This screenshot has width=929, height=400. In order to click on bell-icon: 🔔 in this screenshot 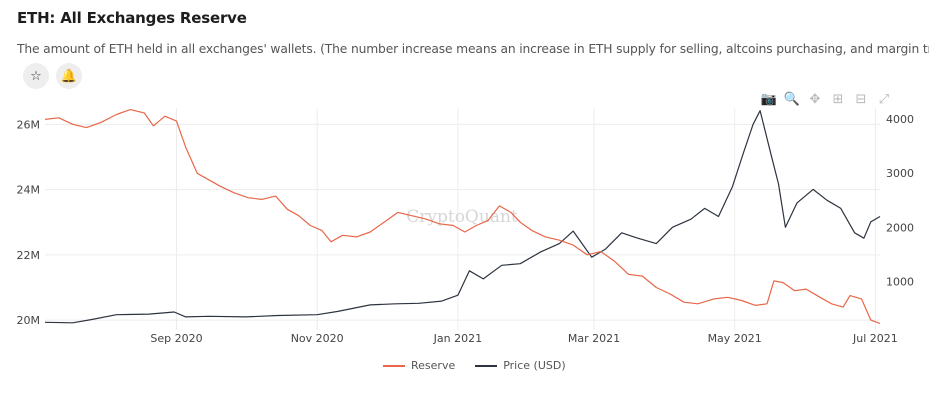, I will do `click(69, 76)`.